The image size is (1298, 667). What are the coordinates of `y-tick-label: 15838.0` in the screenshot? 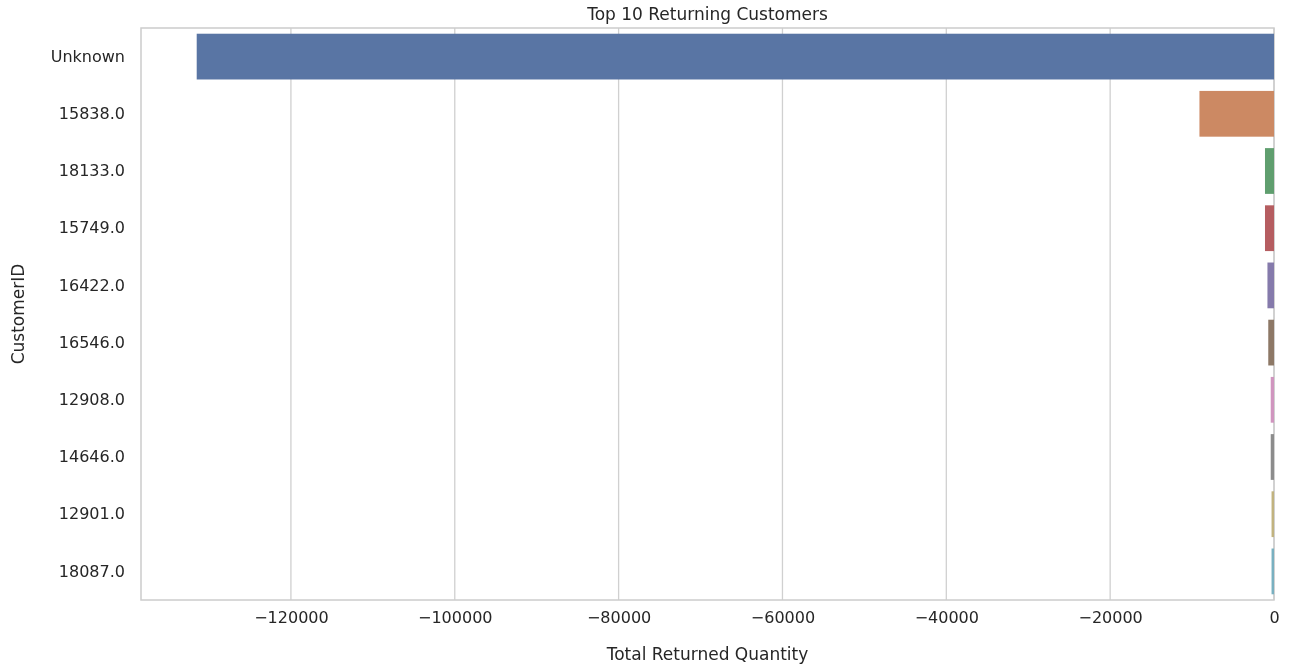 It's located at (91, 113).